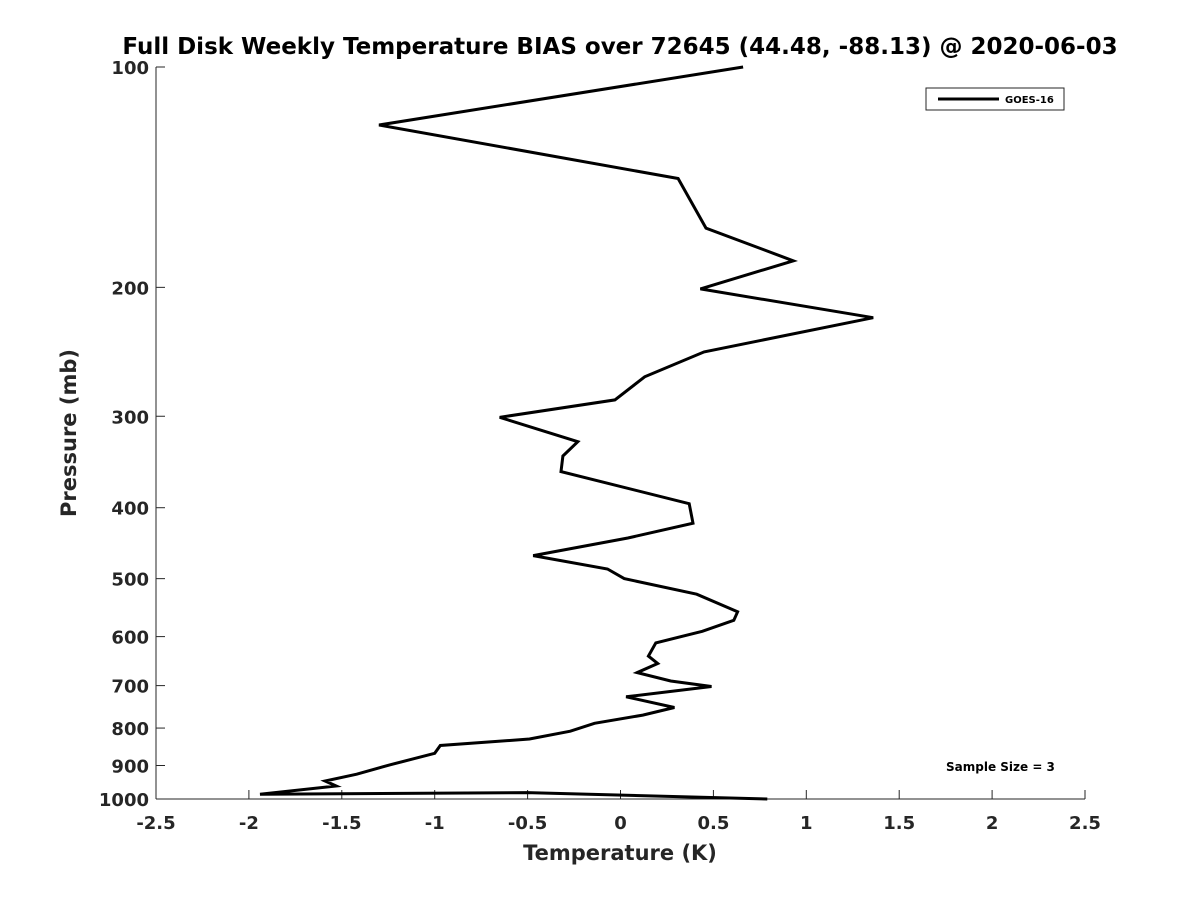 This screenshot has width=1200, height=900. Describe the element at coordinates (130, 68) in the screenshot. I see `y-tick-label: 100` at that location.